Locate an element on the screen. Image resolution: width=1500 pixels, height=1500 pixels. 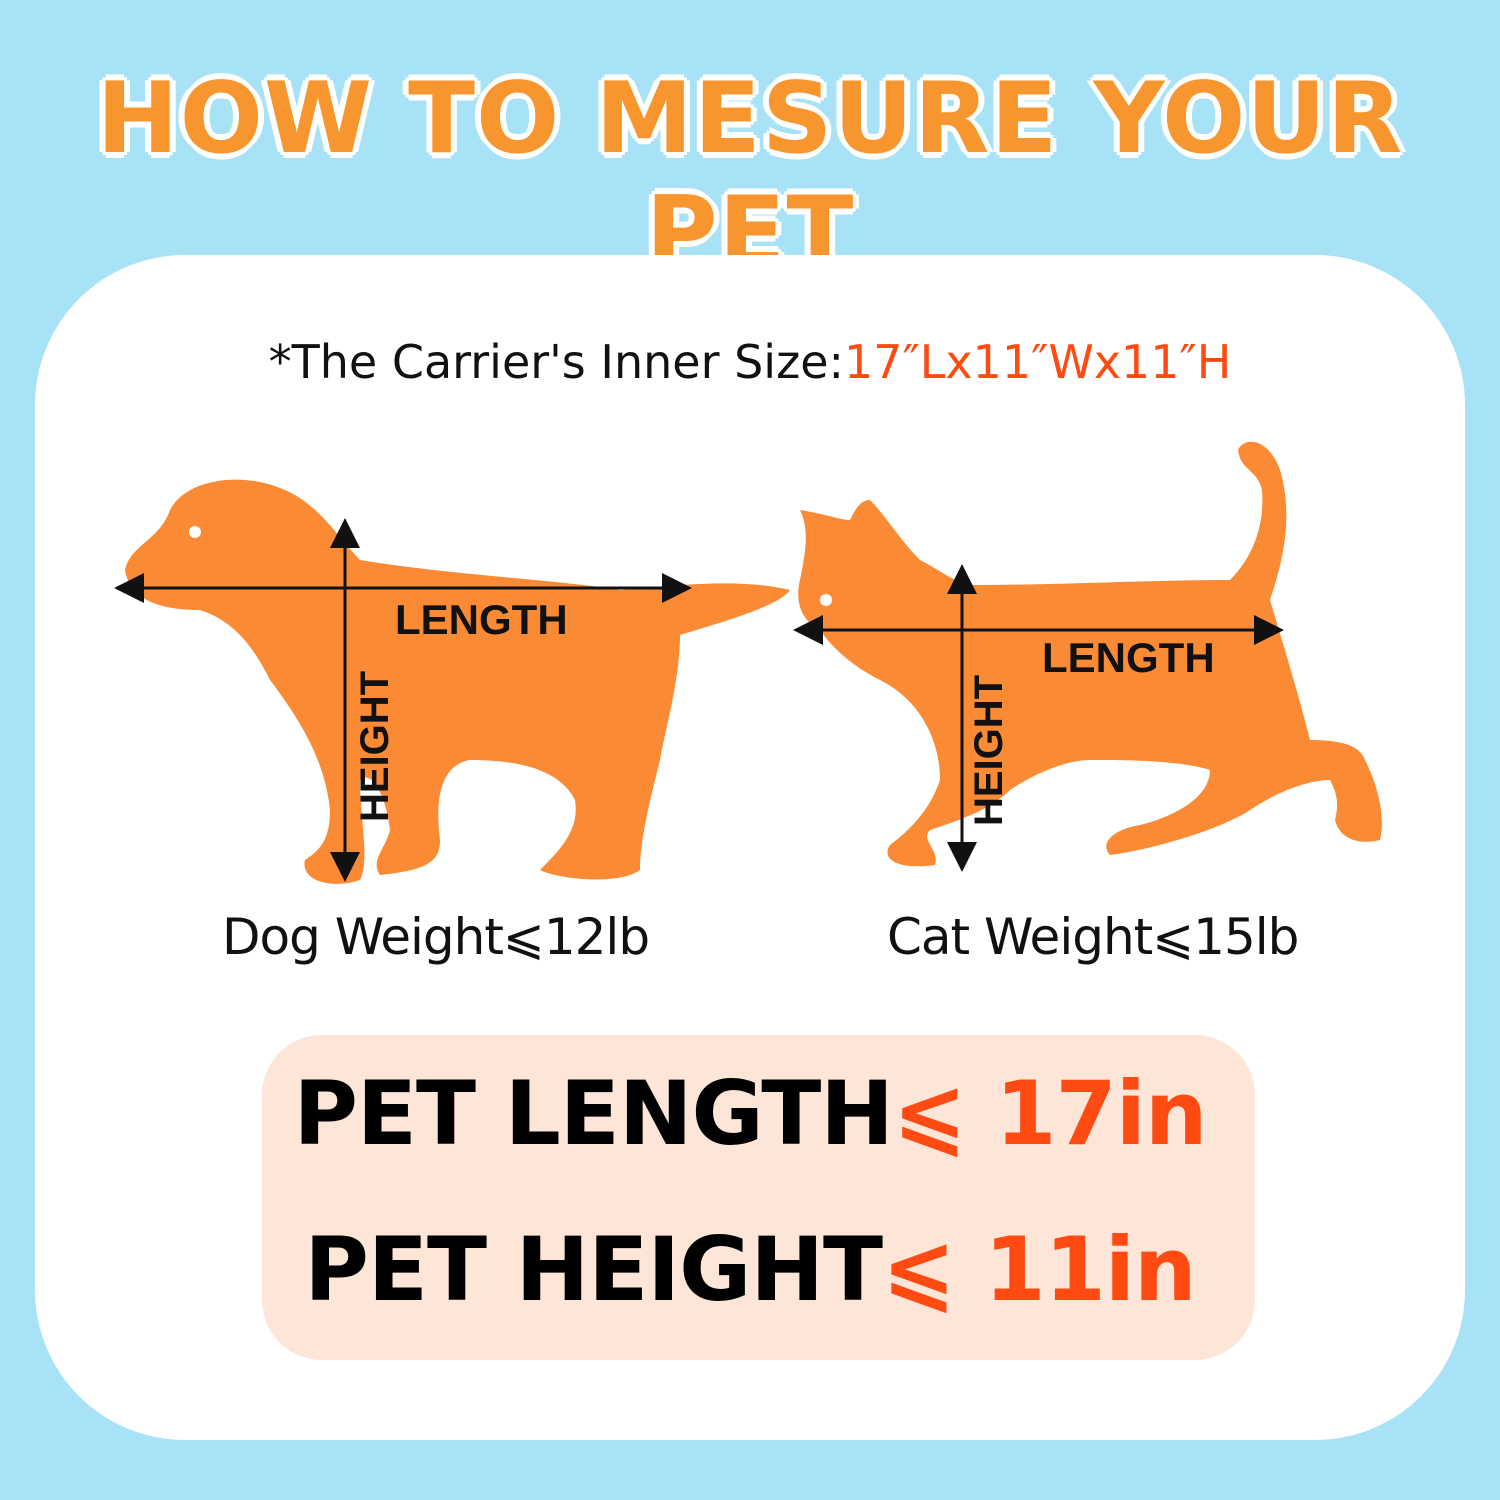
dog-height-label: HEIGHT is located at coordinates (375, 746).